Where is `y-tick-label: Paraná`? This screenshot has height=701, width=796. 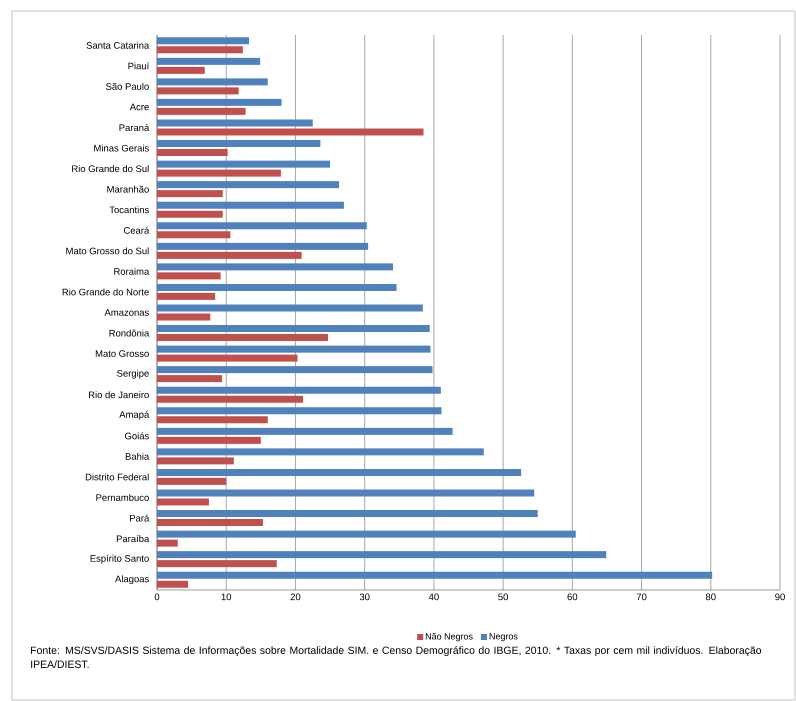
y-tick-label: Paraná is located at coordinates (134, 128).